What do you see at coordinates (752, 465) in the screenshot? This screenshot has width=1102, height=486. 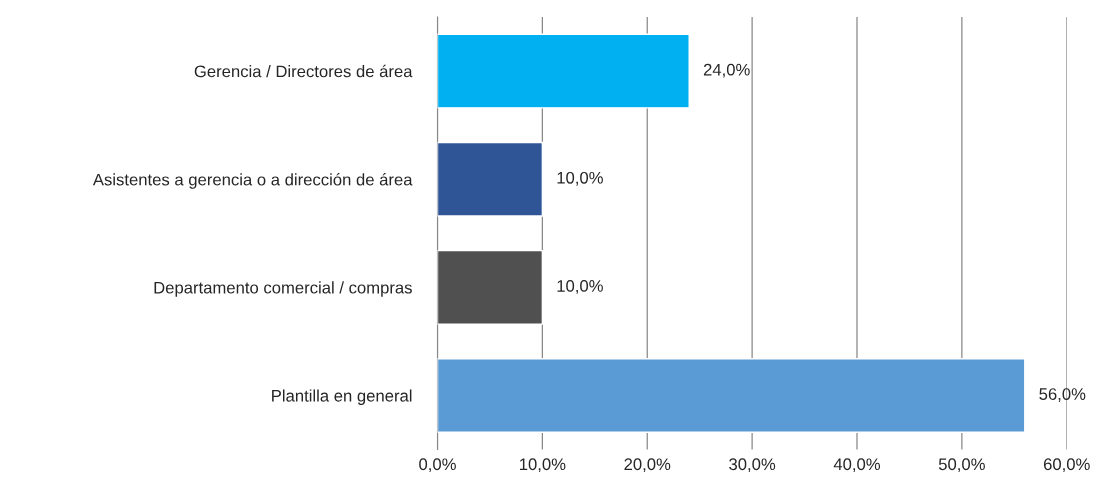 I see `x-tick-label: 30,0%` at bounding box center [752, 465].